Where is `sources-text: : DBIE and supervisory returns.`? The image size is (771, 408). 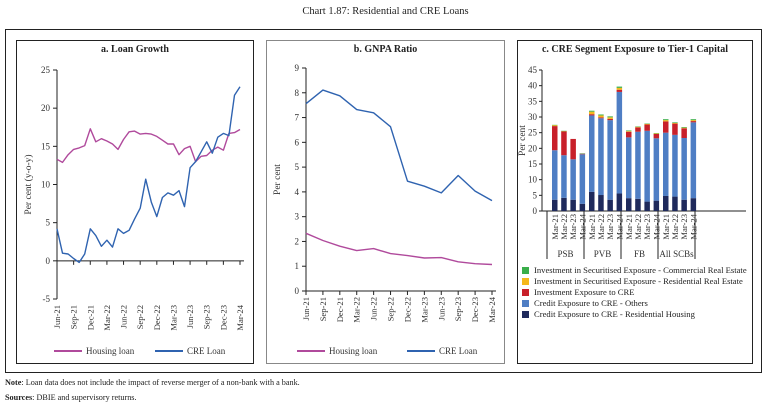
sources-text: : DBIE and supervisory returns. is located at coordinates (84, 397).